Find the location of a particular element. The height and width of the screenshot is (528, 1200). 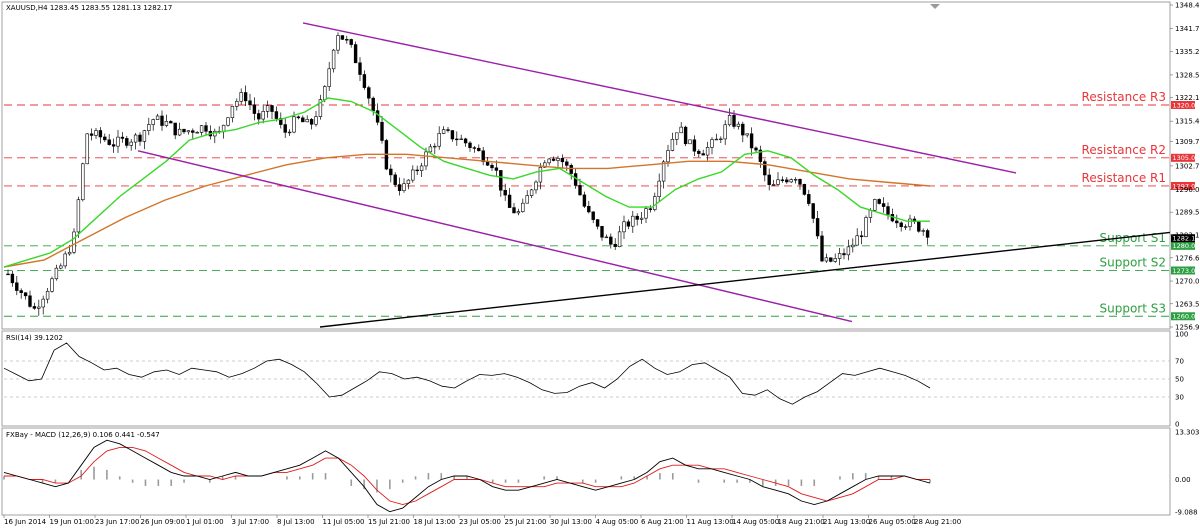

collapse-arrow-icon is located at coordinates (935, 6).